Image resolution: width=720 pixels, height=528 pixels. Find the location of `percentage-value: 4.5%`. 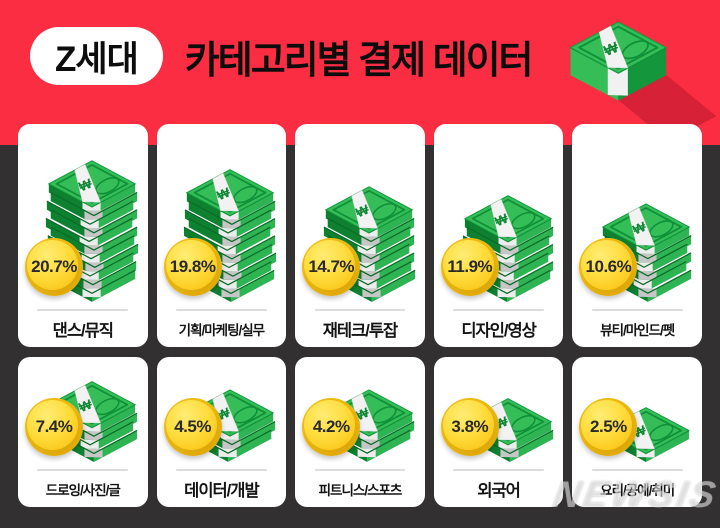

percentage-value: 4.5% is located at coordinates (192, 426).